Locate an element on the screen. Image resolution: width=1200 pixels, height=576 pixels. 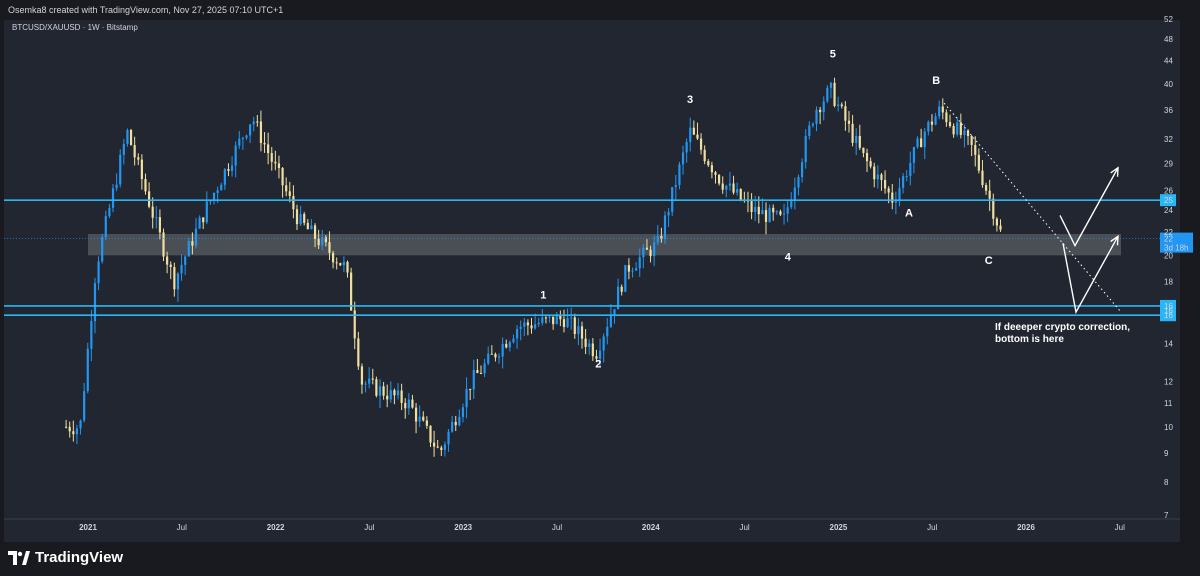
annotation-line-1: If deeeper crypto correction, is located at coordinates (1063, 327).